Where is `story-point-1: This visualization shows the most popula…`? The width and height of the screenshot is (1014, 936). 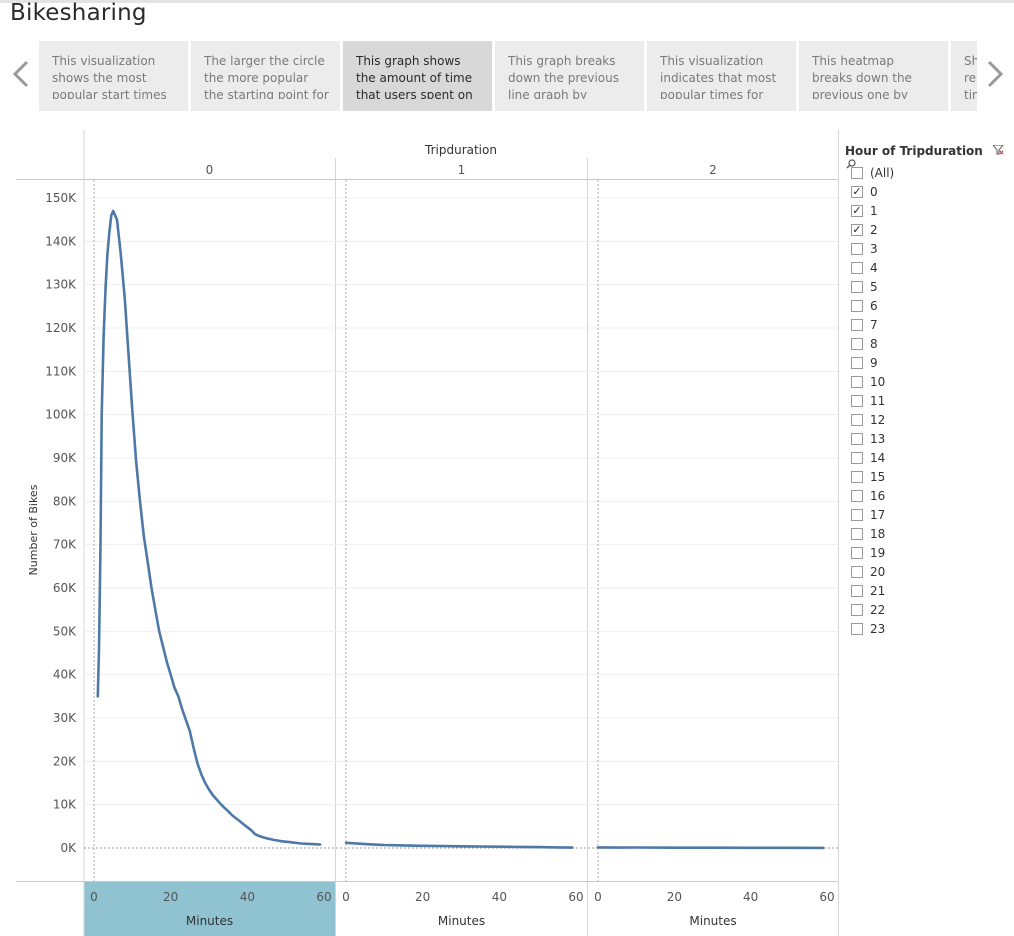
story-point-1: This visualization shows the most popula… is located at coordinates (113, 76).